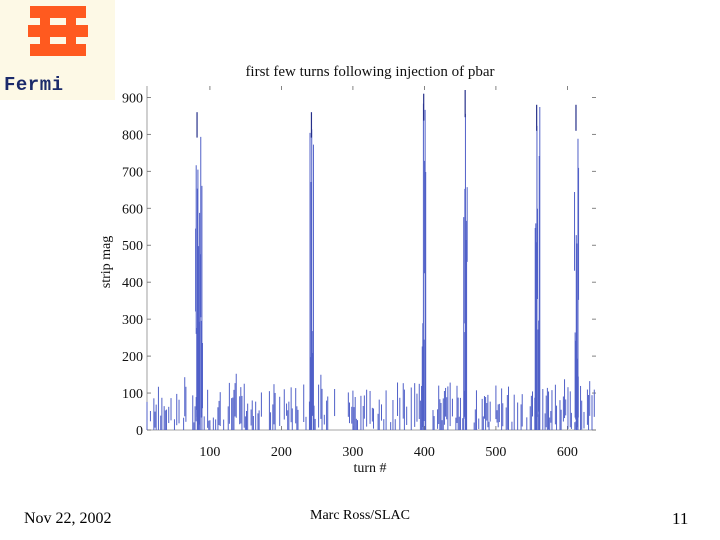 The height and width of the screenshot is (540, 720). Describe the element at coordinates (132, 246) in the screenshot. I see `y-tick-label: 500` at that location.